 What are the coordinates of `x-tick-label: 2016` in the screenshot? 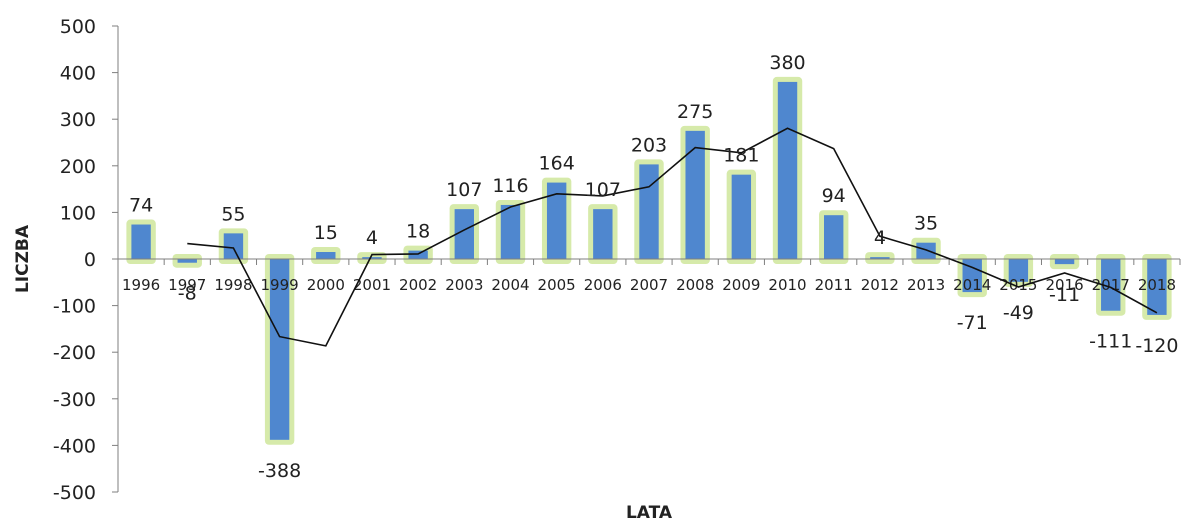 It's located at (1064, 285).